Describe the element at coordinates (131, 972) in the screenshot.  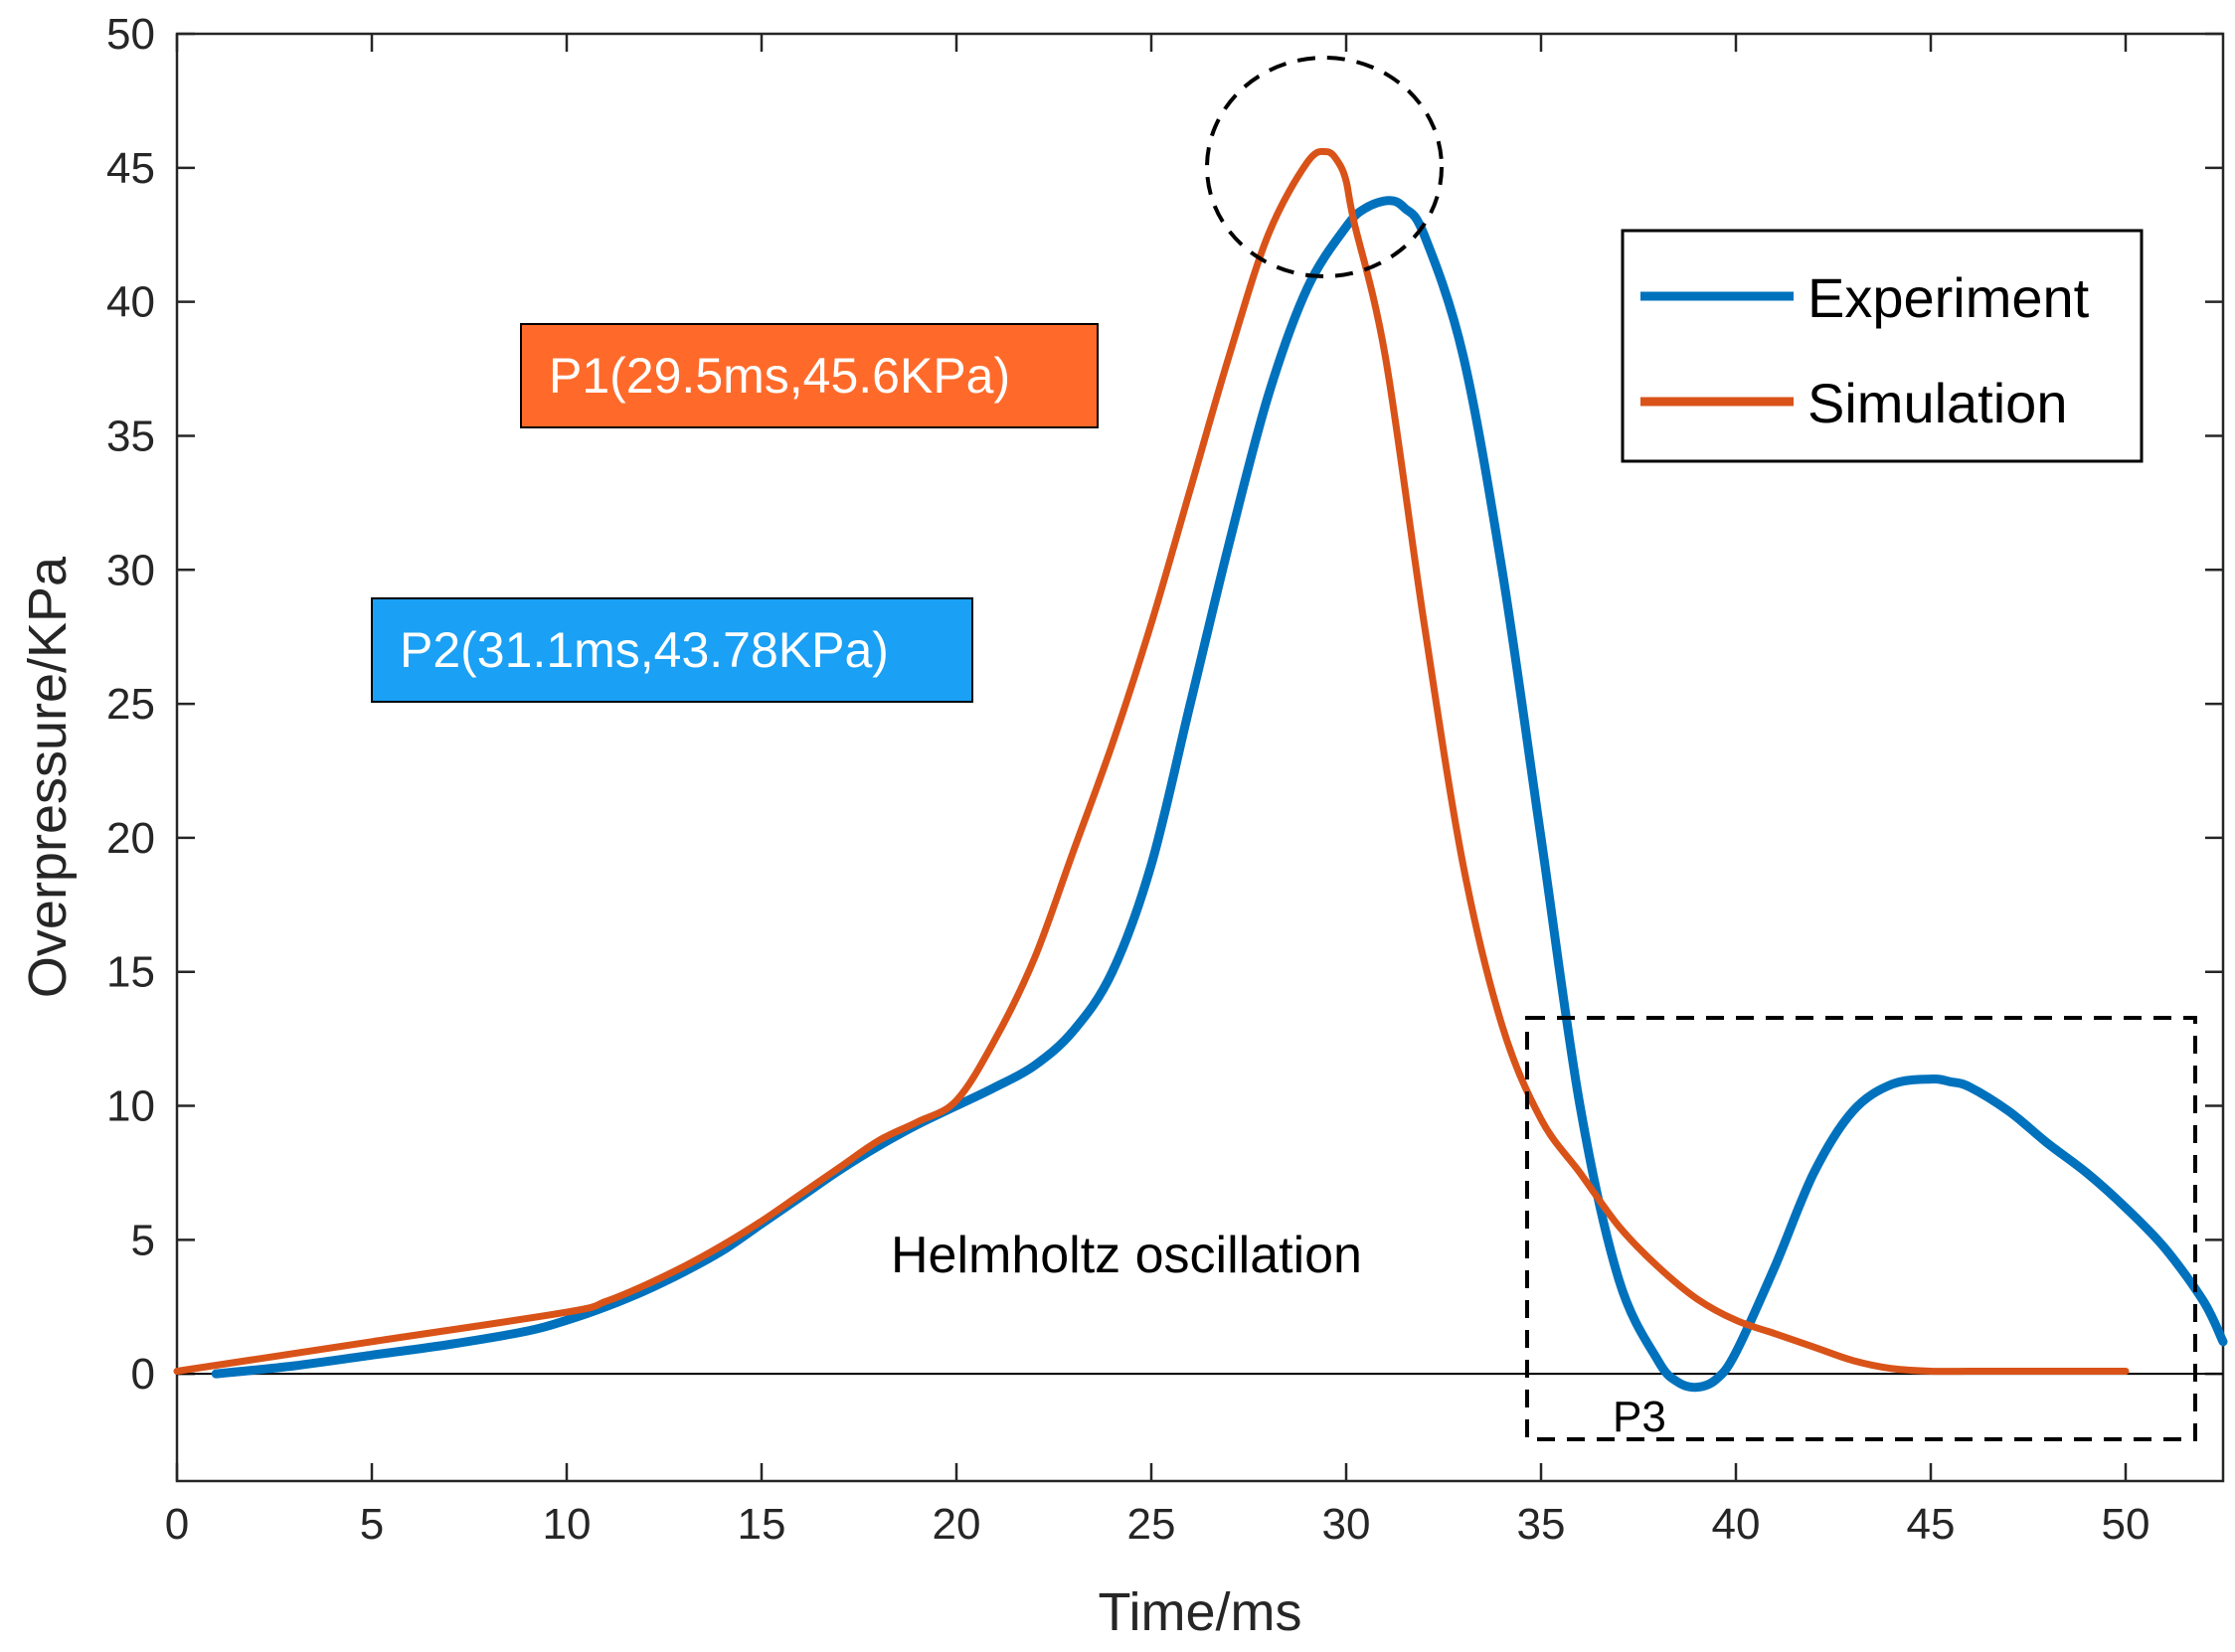
I see `y-tick-label: 15` at that location.